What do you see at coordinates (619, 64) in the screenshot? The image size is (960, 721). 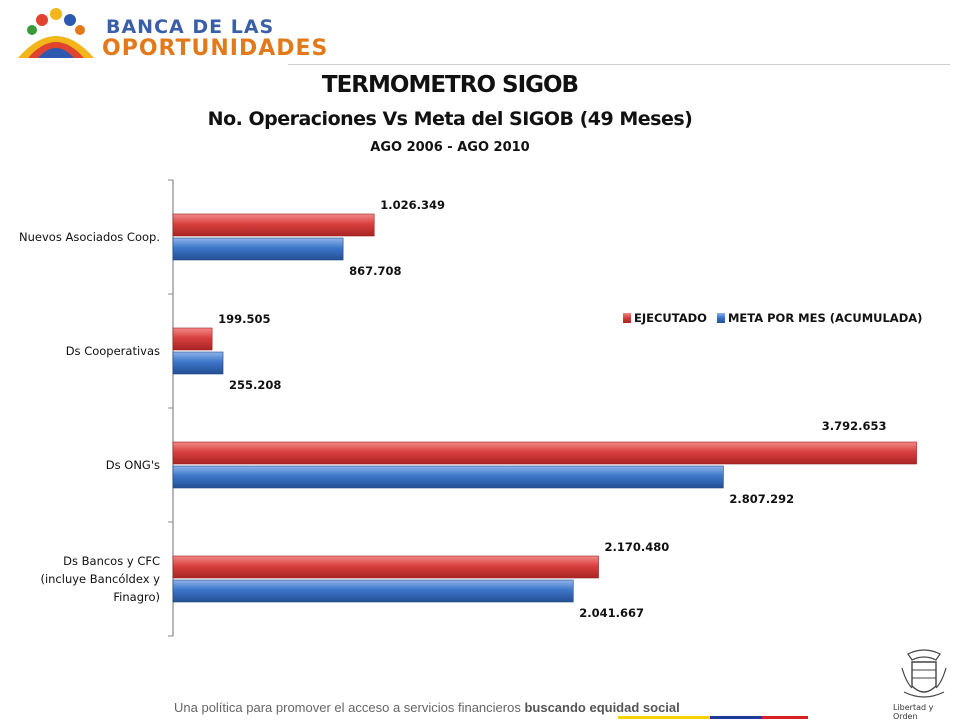 I see `header-divider` at bounding box center [619, 64].